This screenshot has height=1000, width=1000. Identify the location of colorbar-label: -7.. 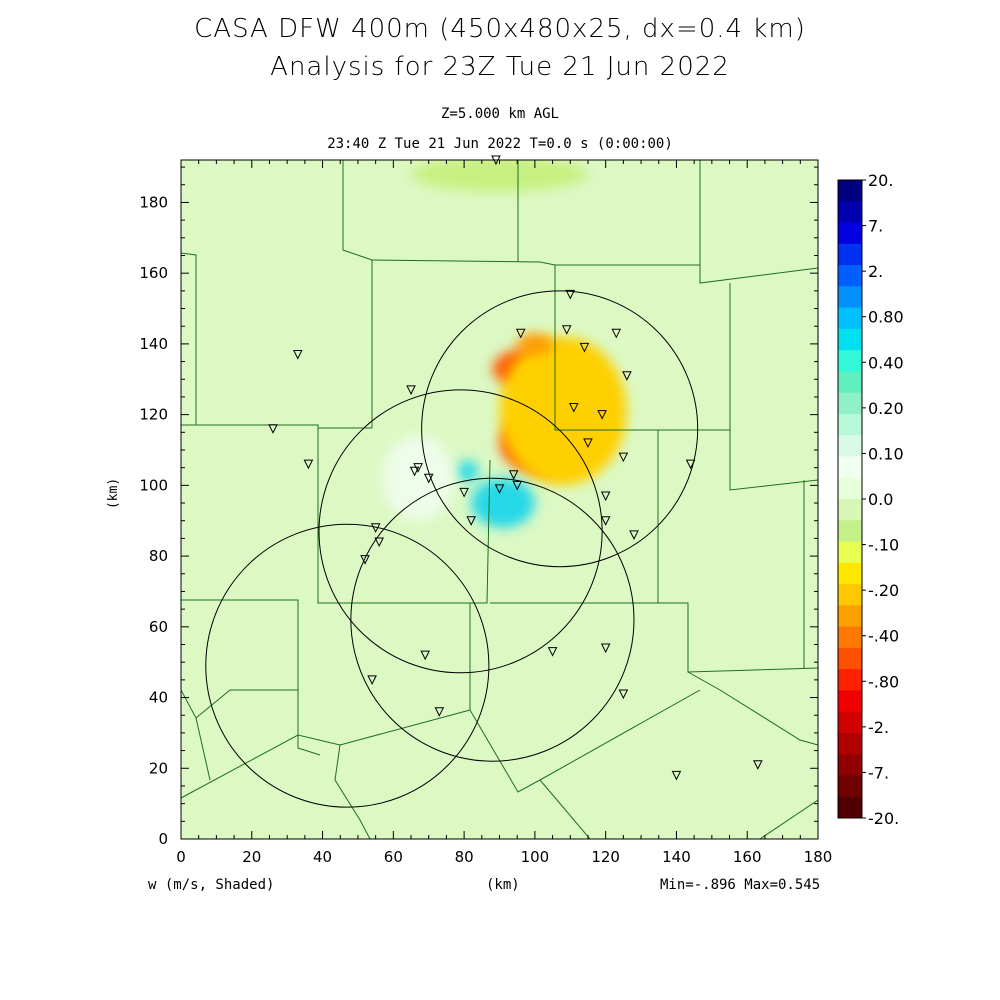
(878, 772).